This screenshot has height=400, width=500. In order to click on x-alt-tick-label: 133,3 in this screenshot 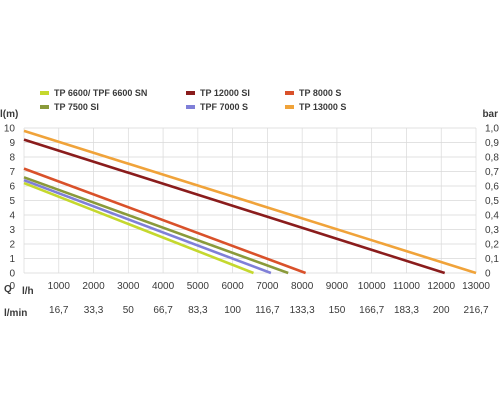, I will do `click(302, 310)`.